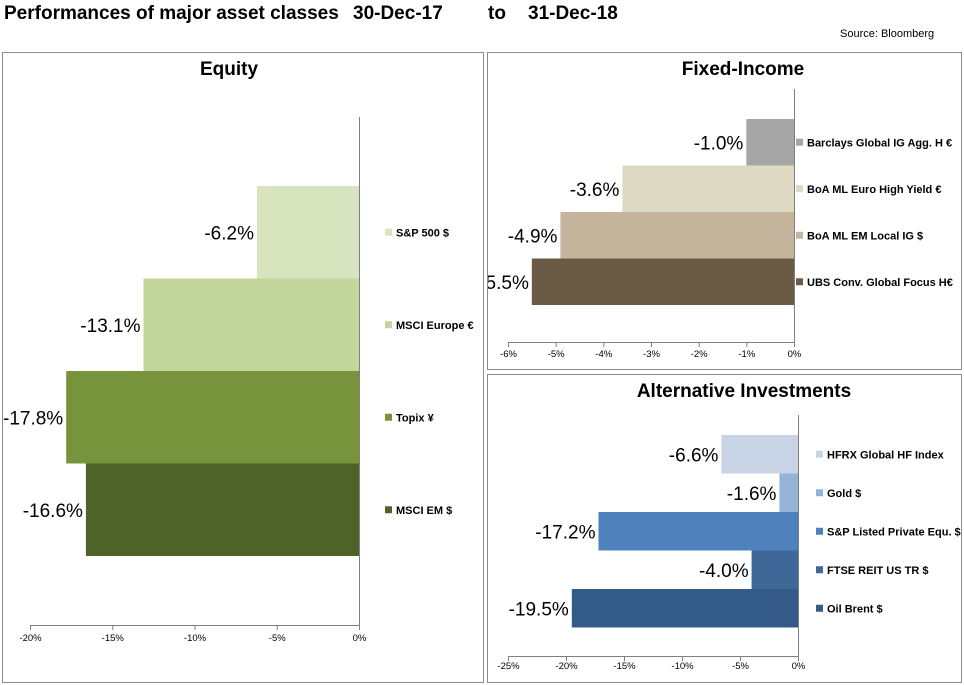 Image resolution: width=964 pixels, height=685 pixels. I want to click on equity-legend-label: S&P 500 $, so click(422, 233).